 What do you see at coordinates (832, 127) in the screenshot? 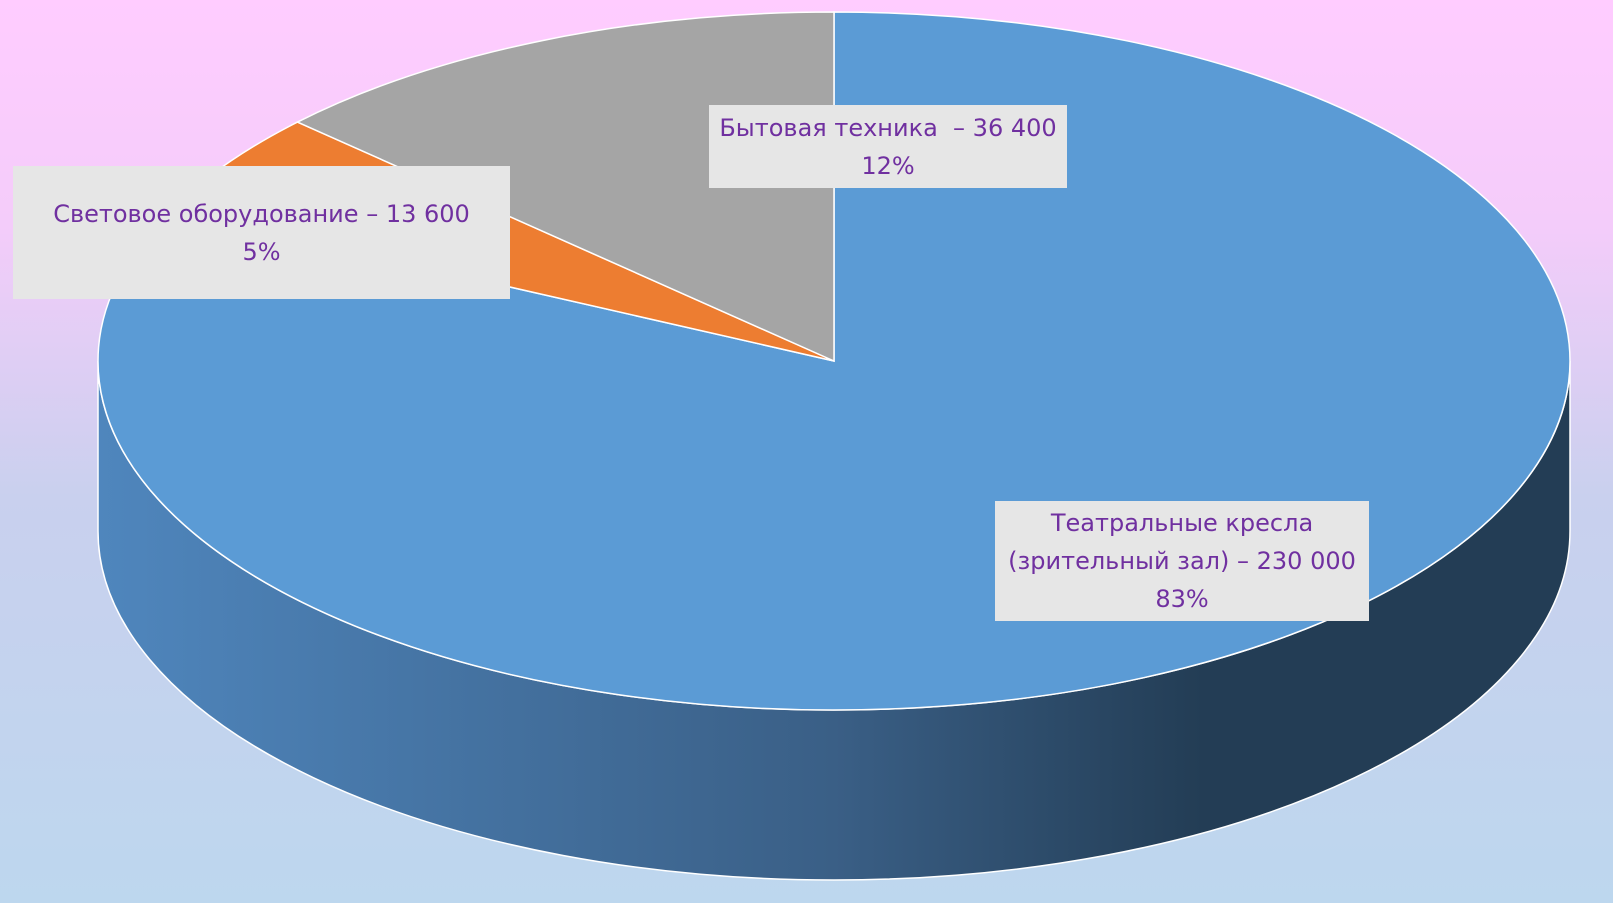
I see `category: Бытовая техника` at bounding box center [832, 127].